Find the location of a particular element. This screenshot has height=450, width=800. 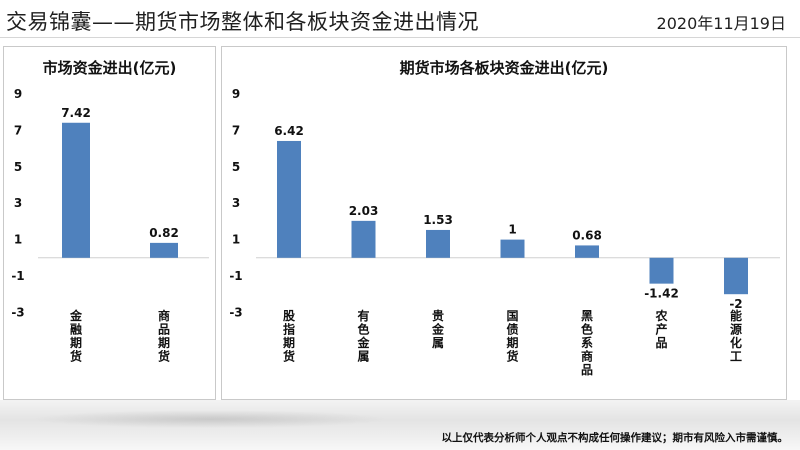

data-label: -2 is located at coordinates (735, 304).